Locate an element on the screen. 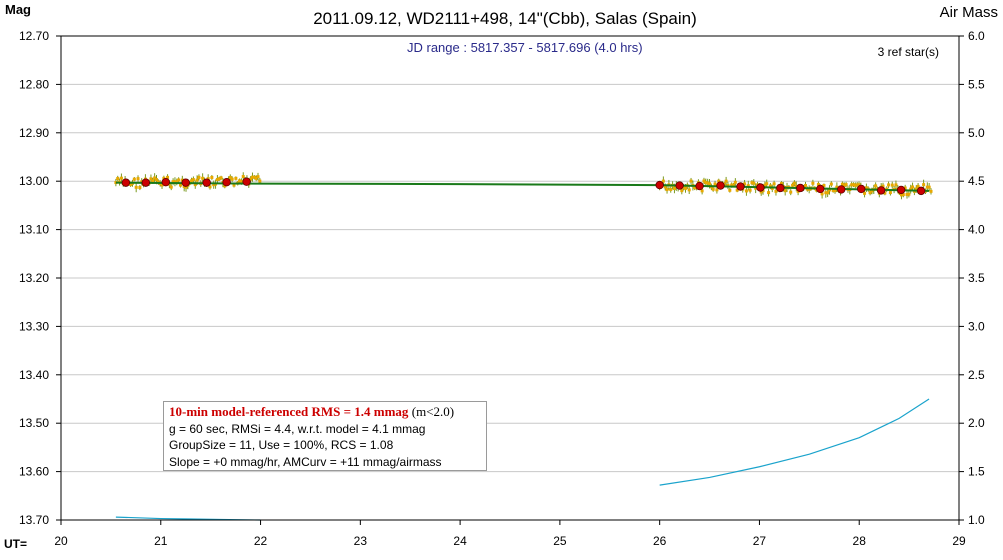  rms-condition-text: (m<2.0) is located at coordinates (433, 411).